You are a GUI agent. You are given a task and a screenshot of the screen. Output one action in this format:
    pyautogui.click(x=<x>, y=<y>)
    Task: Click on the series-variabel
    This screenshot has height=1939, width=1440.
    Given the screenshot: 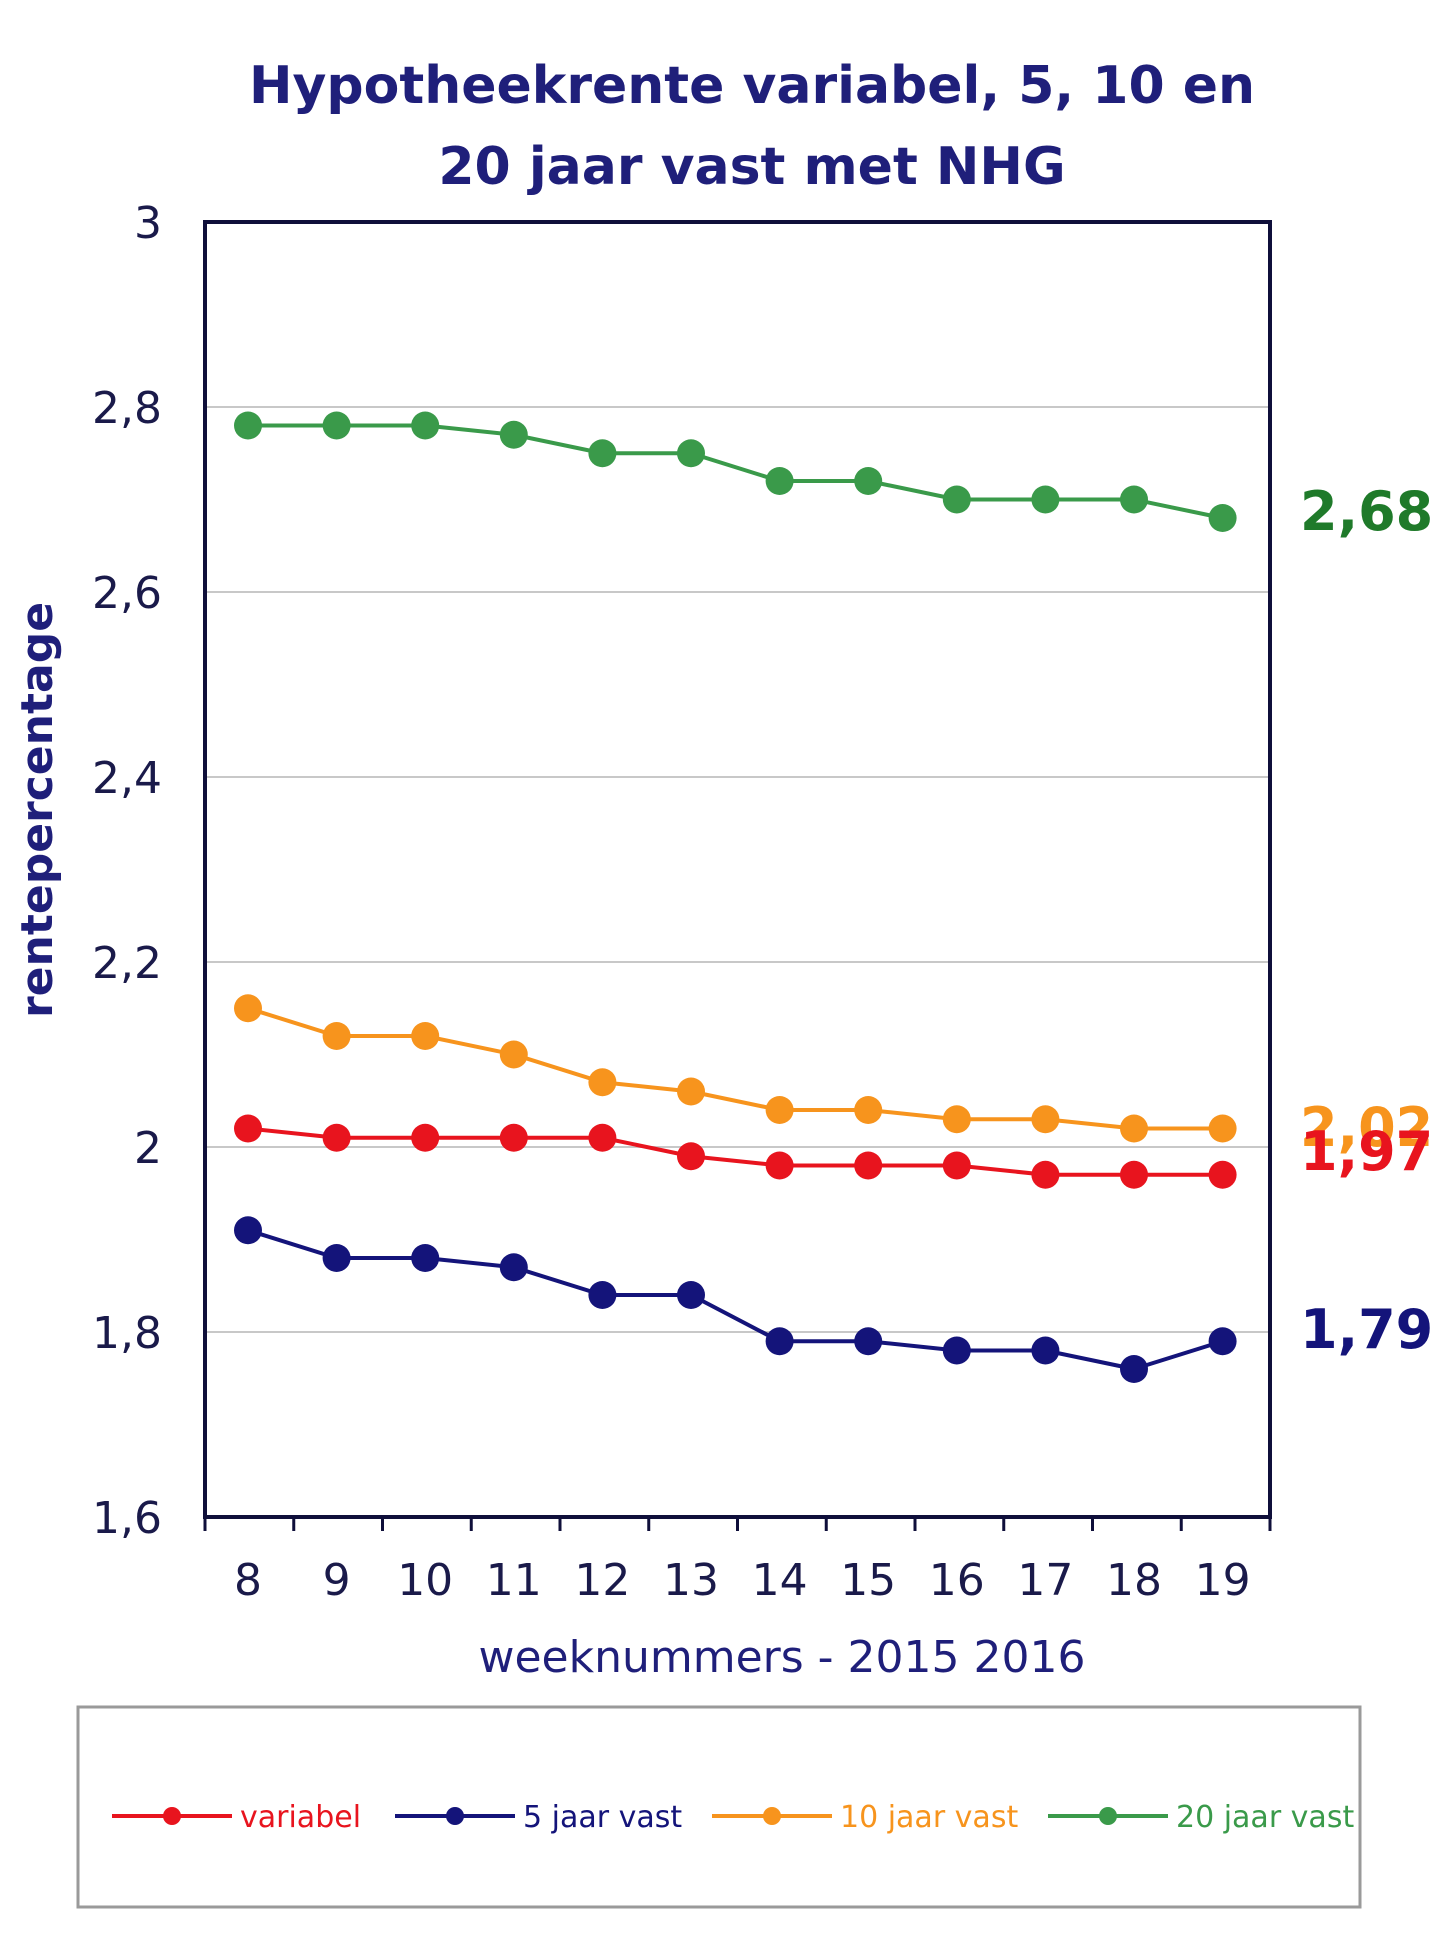 What is the action you would take?
    pyautogui.click(x=735, y=1151)
    